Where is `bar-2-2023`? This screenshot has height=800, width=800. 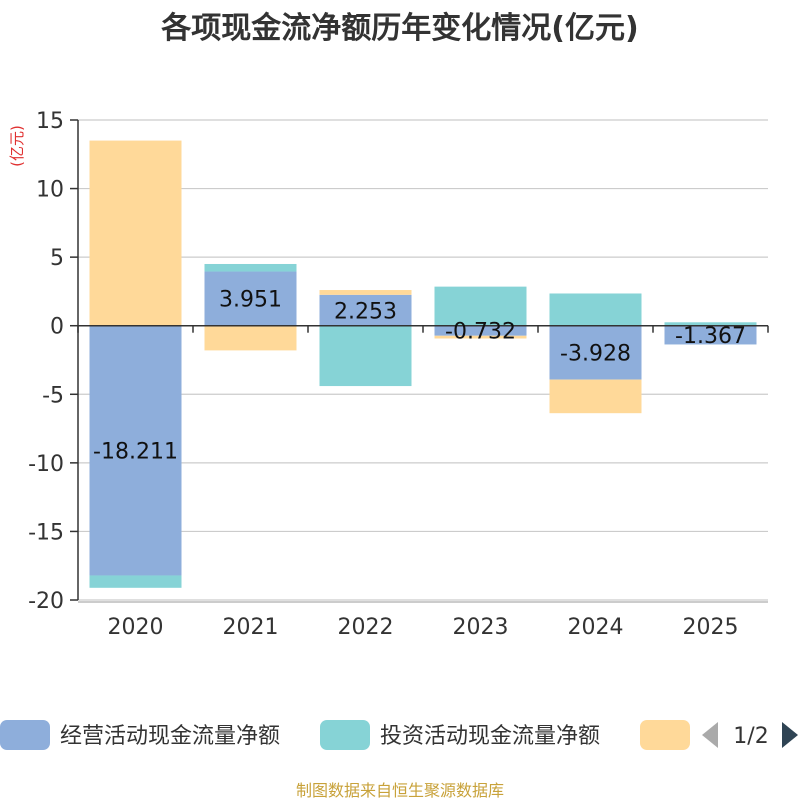
bar-2-2023 is located at coordinates (480, 306).